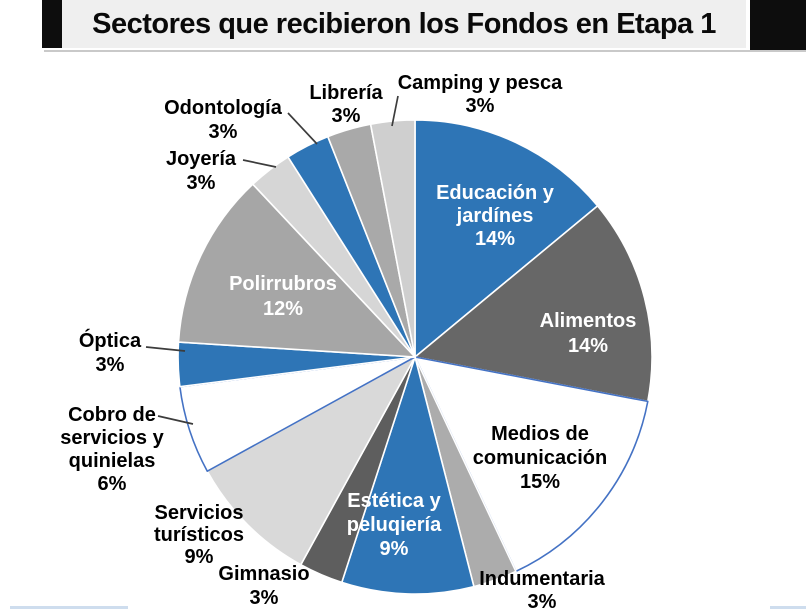  What do you see at coordinates (296, 270) in the screenshot?
I see `pie-slice-polirrubros` at bounding box center [296, 270].